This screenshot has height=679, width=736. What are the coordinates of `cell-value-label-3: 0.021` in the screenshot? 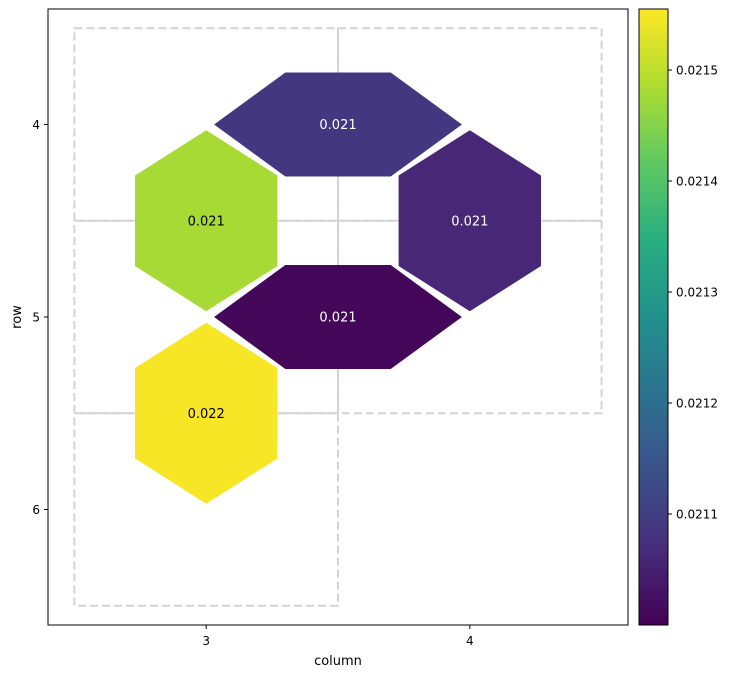 It's located at (337, 125).